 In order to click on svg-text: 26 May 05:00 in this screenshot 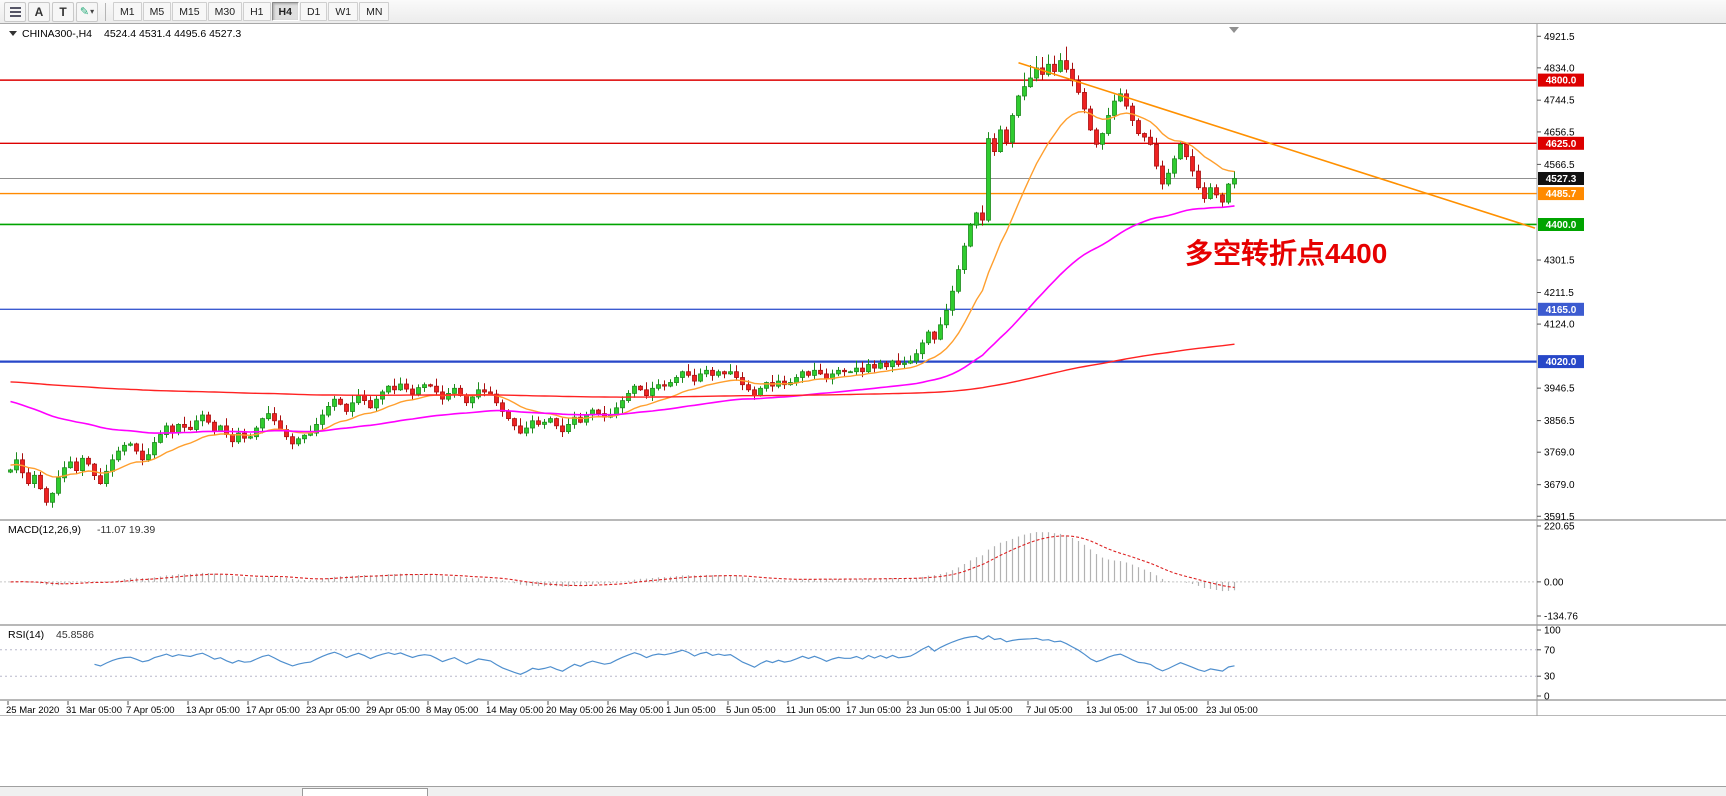, I will do `click(635, 710)`.